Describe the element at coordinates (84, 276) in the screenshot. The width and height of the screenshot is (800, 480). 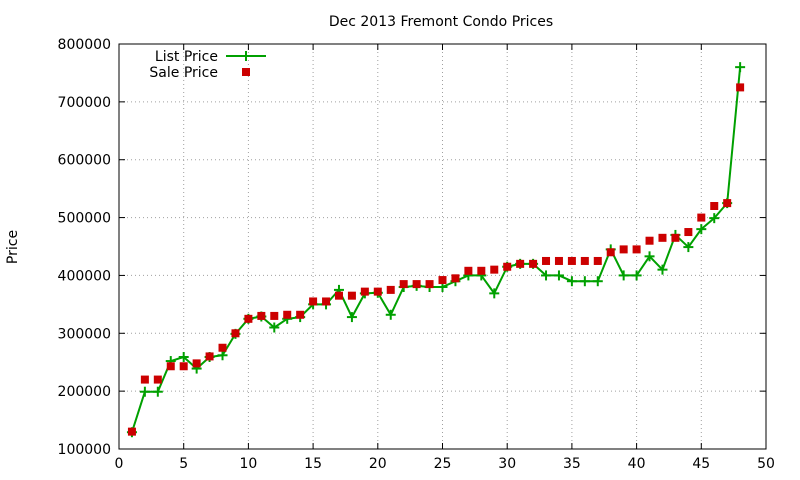
I see `y-tick-label: 400000` at that location.